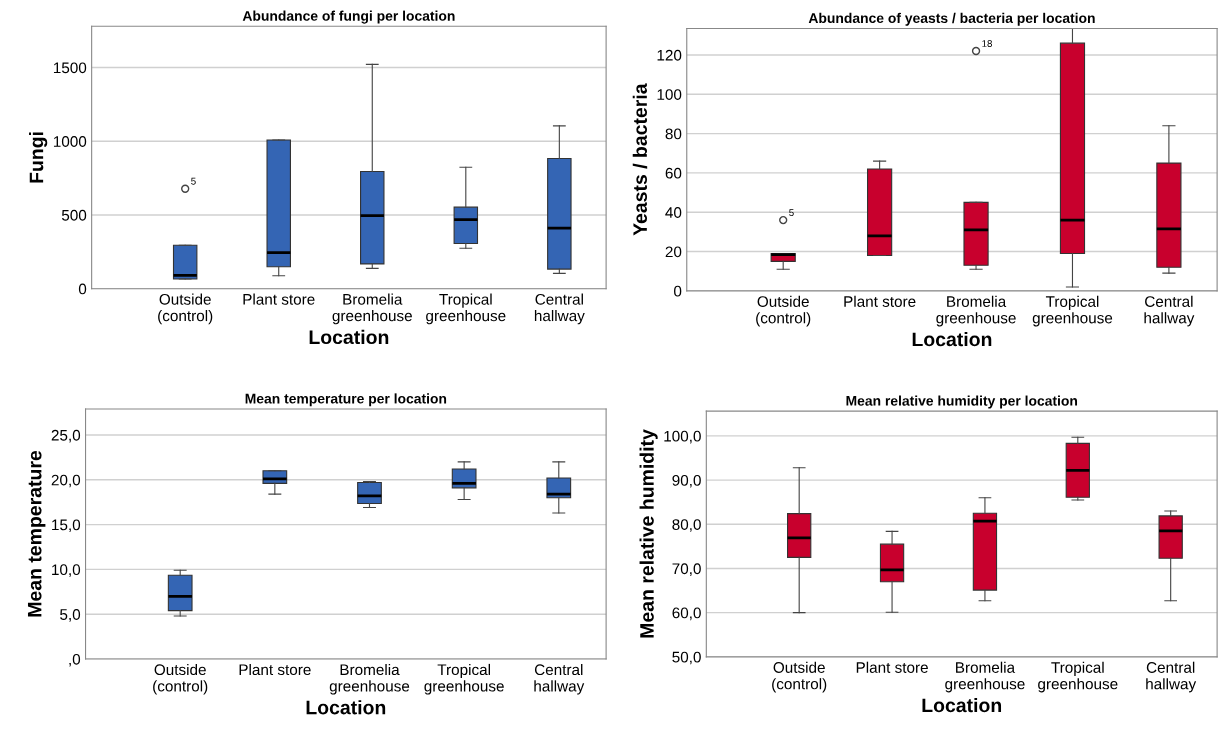 This screenshot has width=1222, height=729. I want to click on y-tick-label: 1000, so click(70, 141).